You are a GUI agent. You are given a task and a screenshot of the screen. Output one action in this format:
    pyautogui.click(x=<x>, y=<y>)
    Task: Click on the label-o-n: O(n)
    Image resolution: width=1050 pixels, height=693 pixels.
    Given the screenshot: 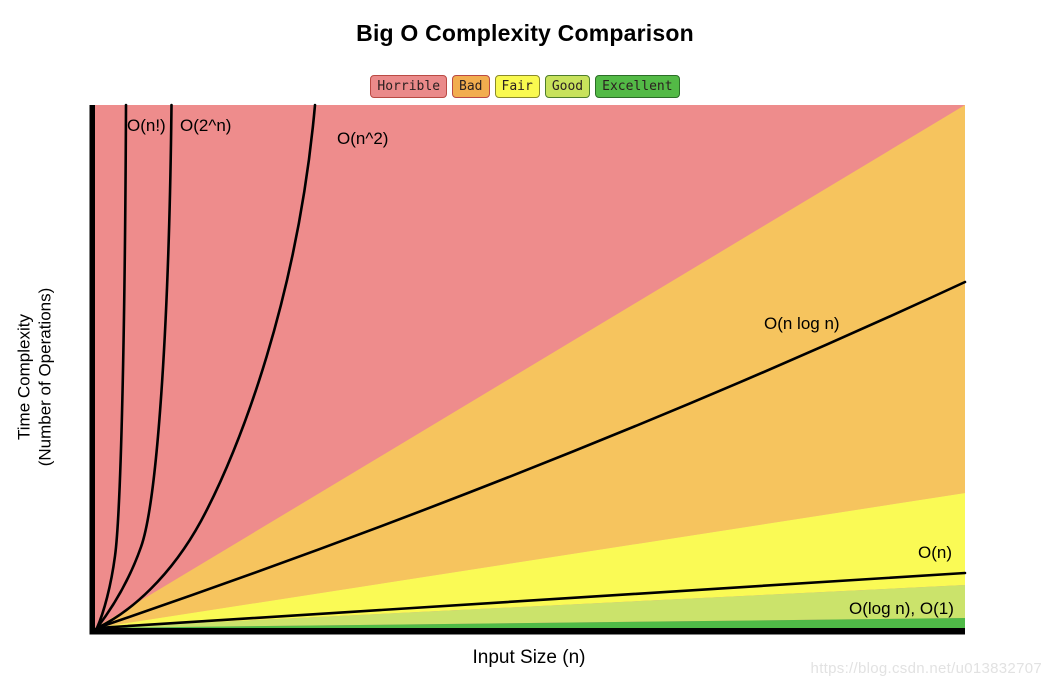 What is the action you would take?
    pyautogui.click(x=935, y=552)
    